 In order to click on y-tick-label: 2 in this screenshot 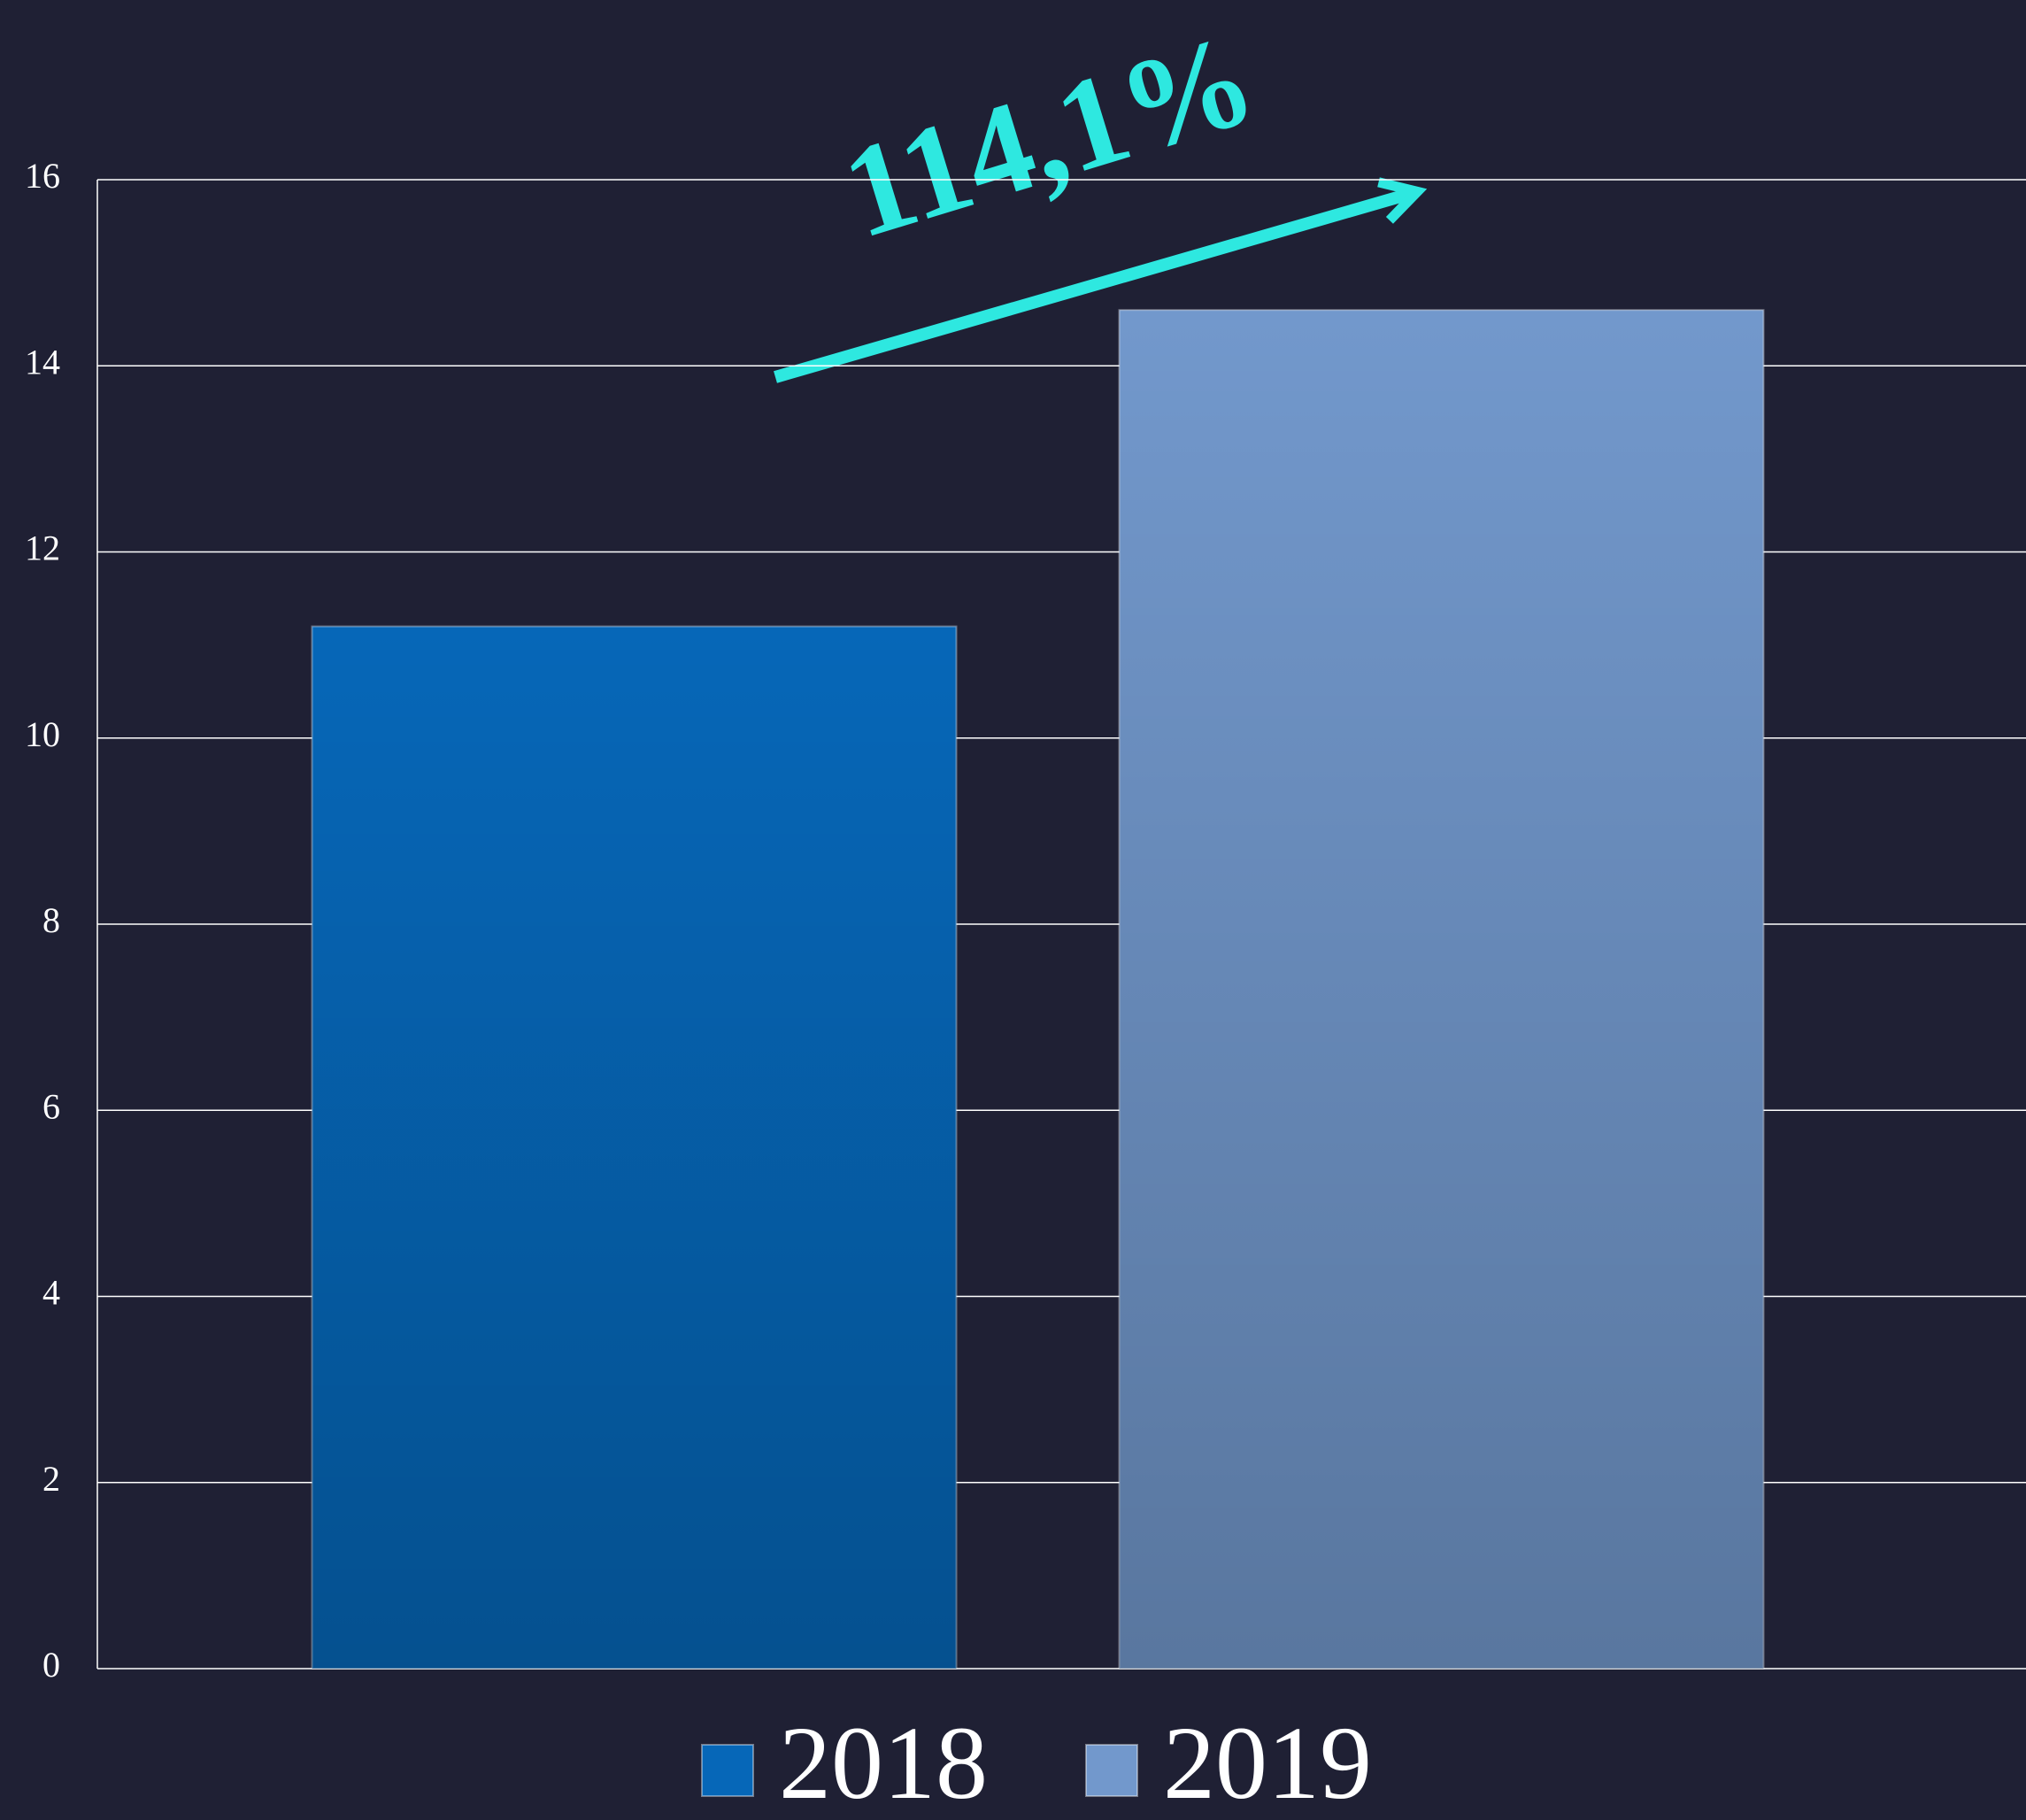, I will do `click(51, 1479)`.